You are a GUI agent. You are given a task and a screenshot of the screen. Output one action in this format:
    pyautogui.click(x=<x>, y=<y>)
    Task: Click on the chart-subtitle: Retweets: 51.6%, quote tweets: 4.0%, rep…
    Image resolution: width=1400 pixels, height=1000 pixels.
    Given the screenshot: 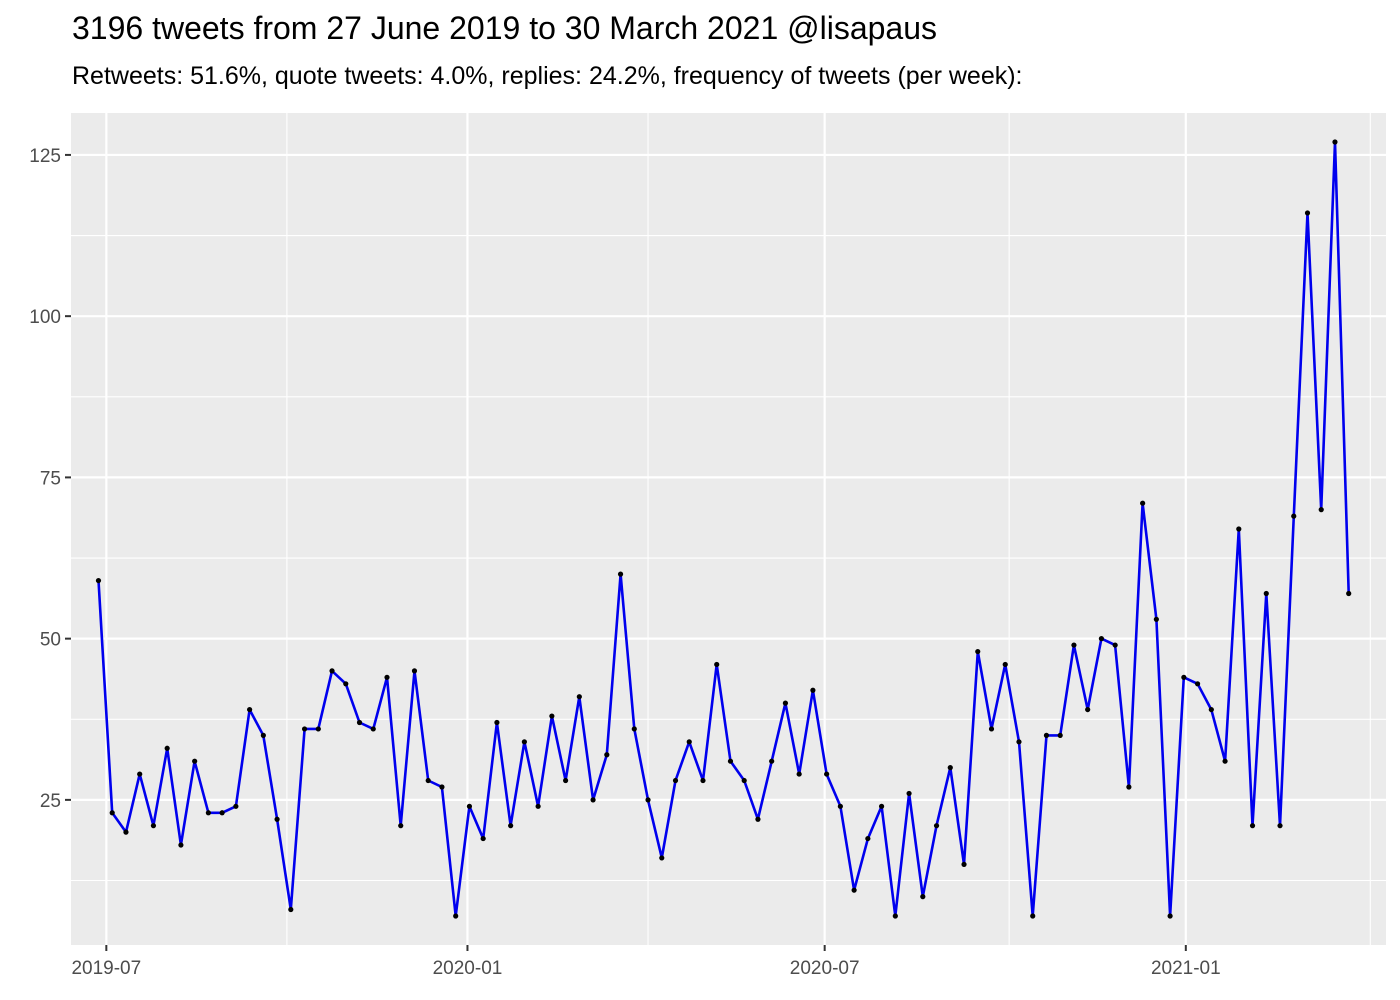 What is the action you would take?
    pyautogui.click(x=547, y=76)
    